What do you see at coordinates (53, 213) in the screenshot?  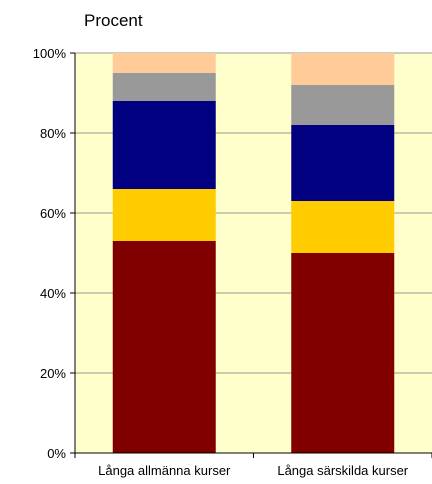 I see `y-tick-label: 60%` at bounding box center [53, 213].